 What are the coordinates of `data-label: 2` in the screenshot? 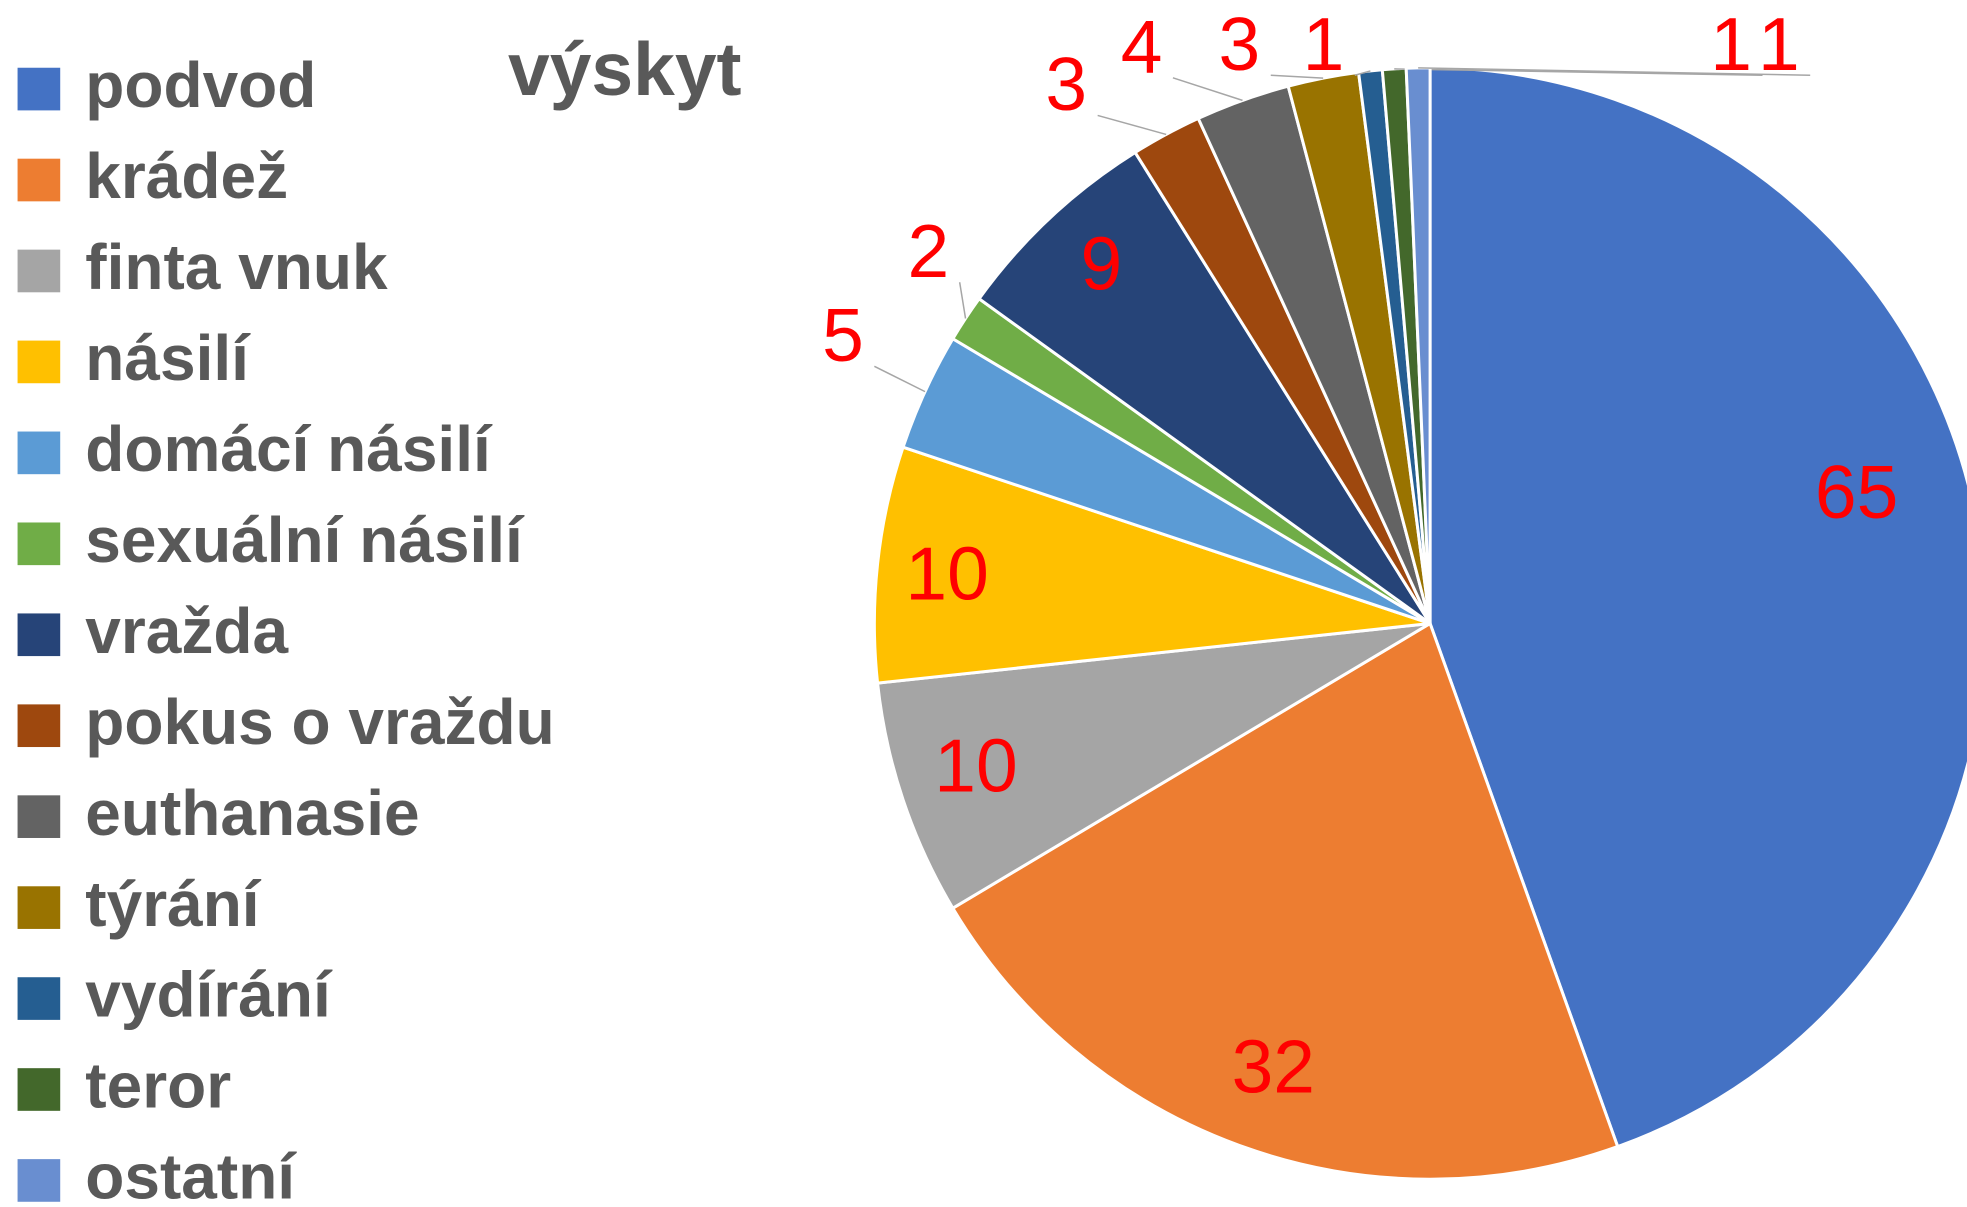 It's located at (928, 251).